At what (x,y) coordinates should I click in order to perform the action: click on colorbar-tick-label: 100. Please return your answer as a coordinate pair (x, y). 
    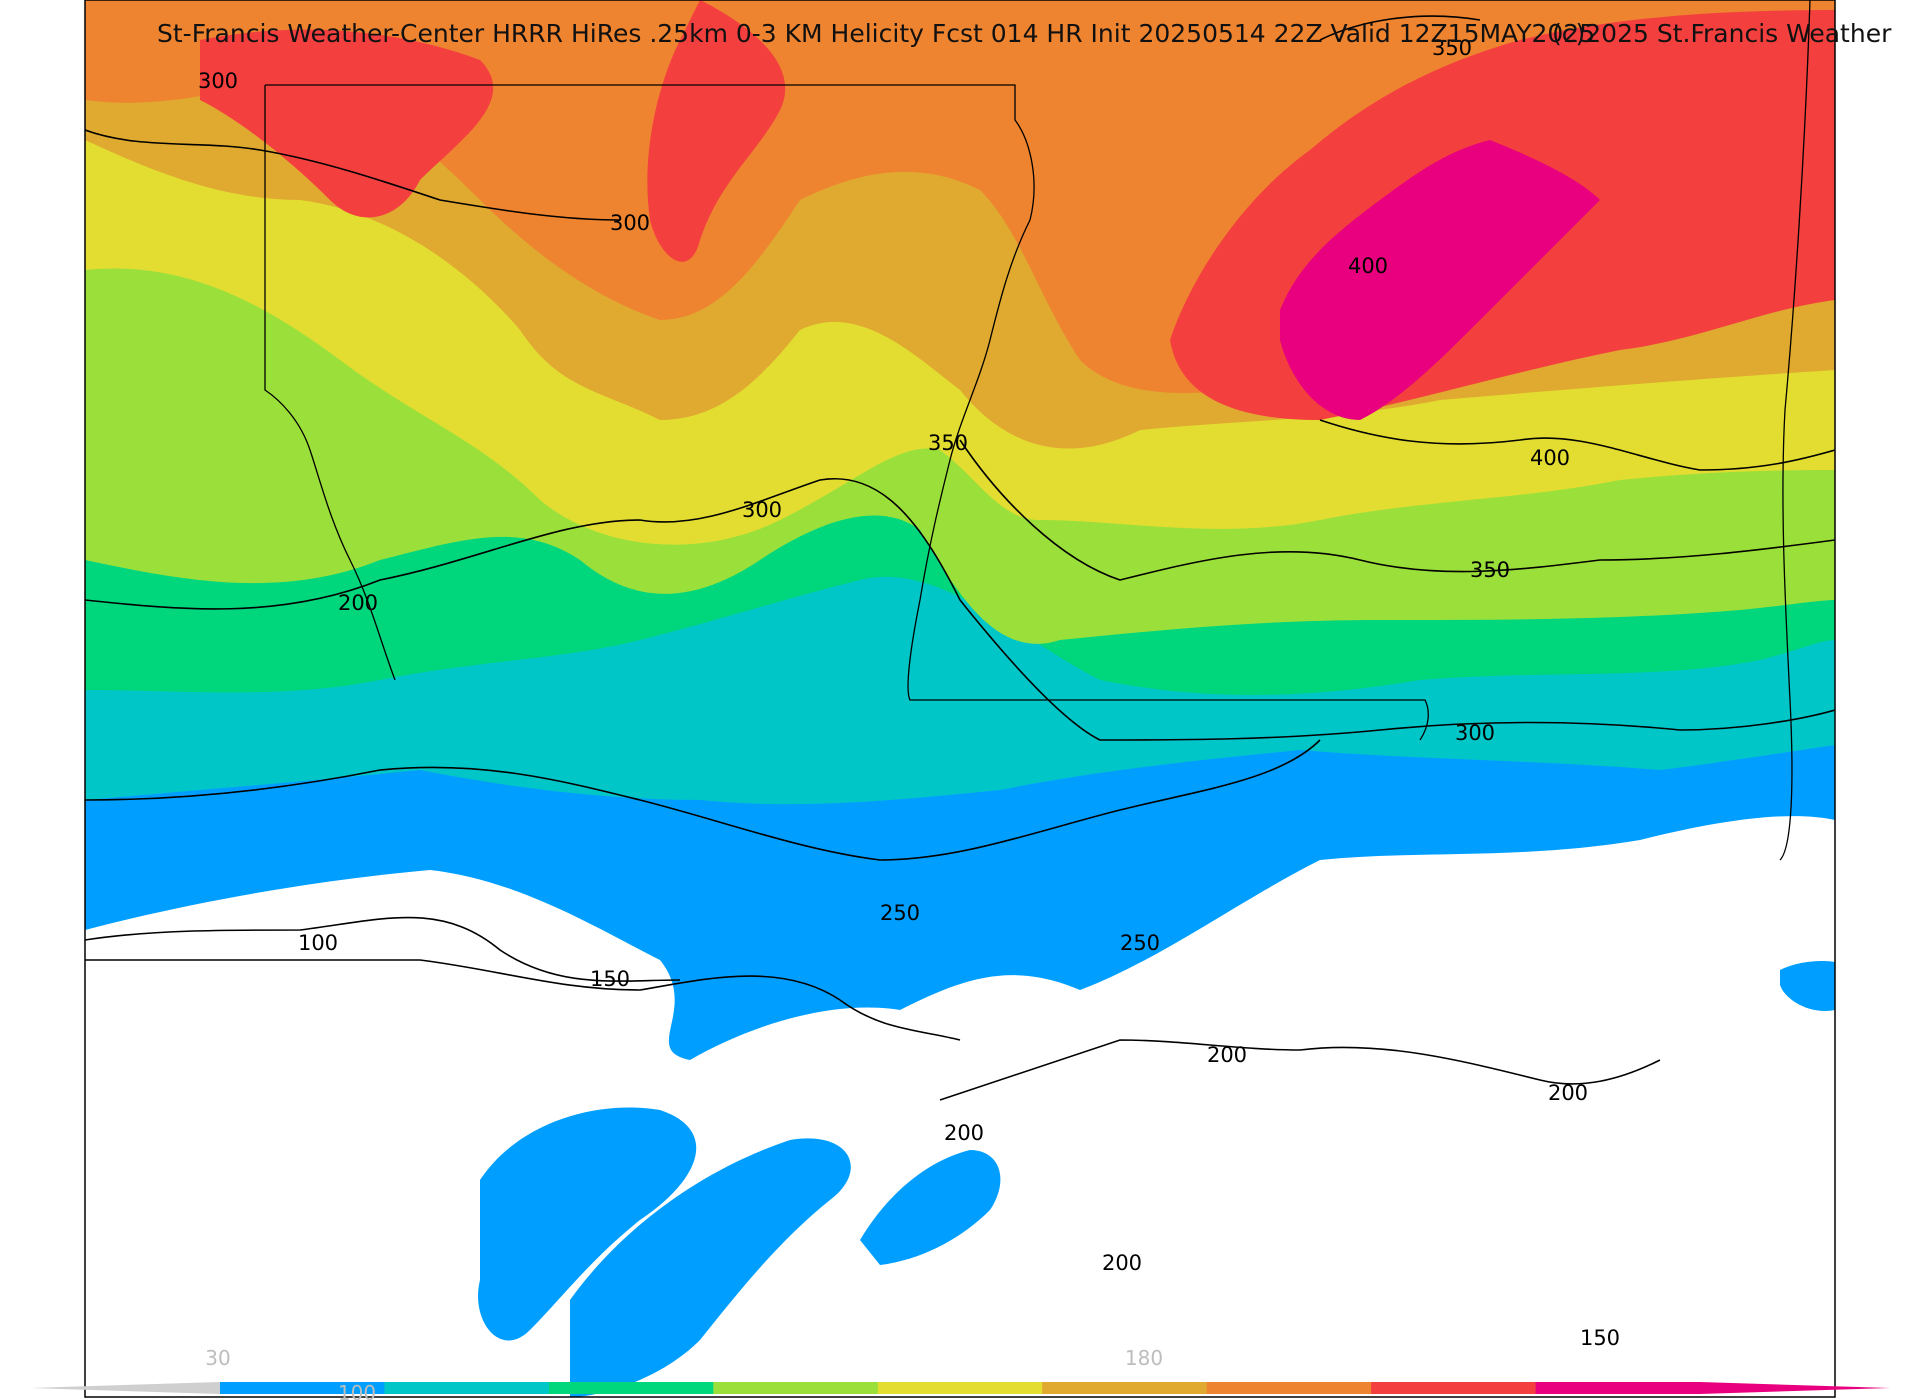
    Looking at the image, I should click on (357, 1390).